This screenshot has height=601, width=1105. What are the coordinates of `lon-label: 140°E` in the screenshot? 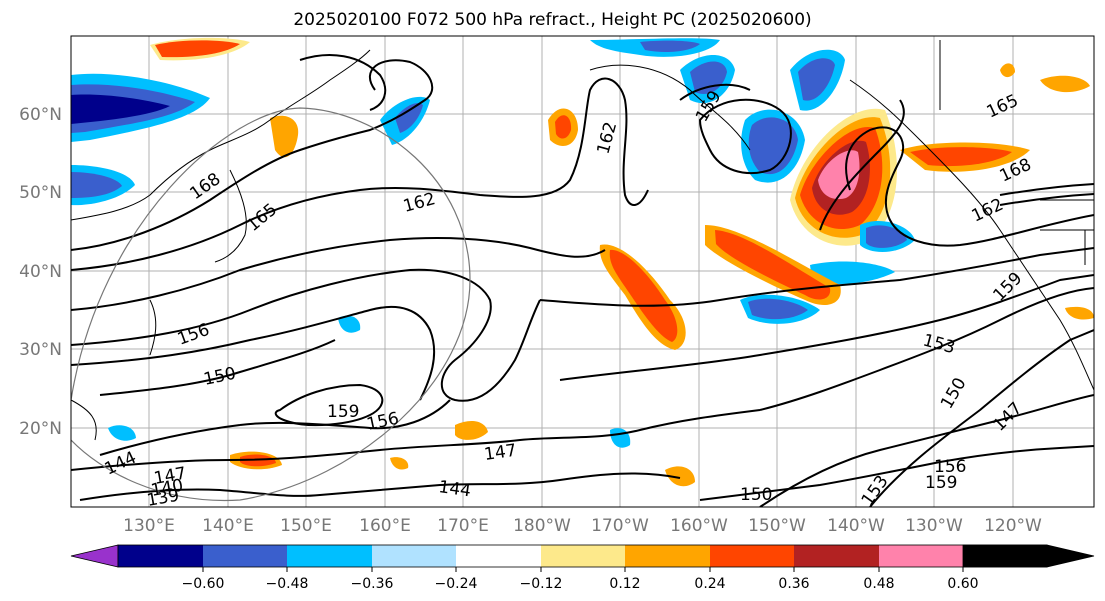 It's located at (228, 526).